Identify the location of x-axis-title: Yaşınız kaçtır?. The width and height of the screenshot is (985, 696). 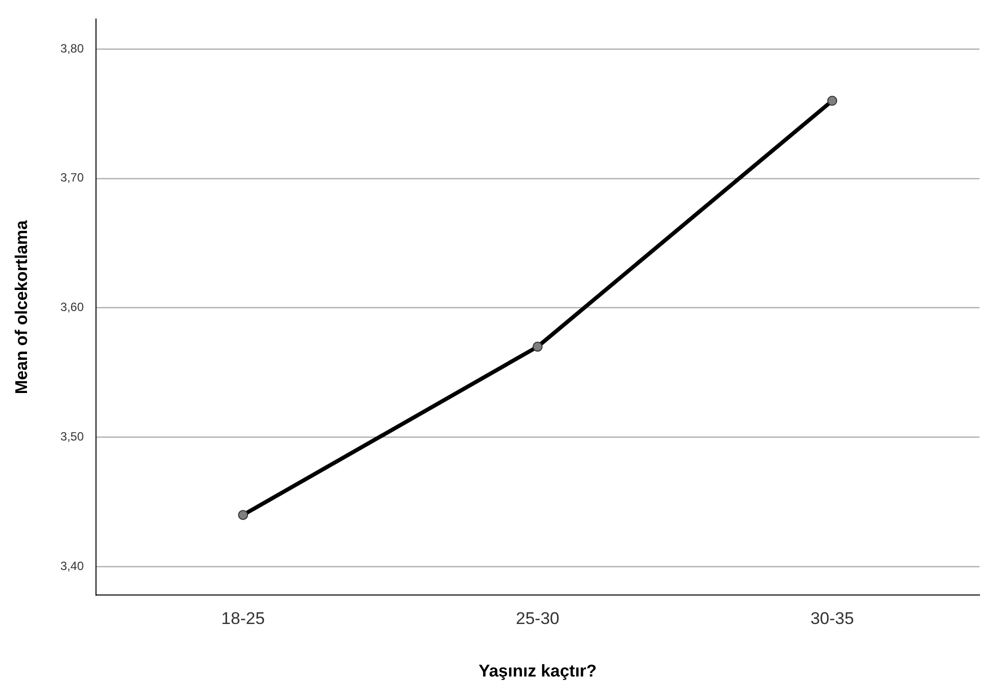
(537, 670).